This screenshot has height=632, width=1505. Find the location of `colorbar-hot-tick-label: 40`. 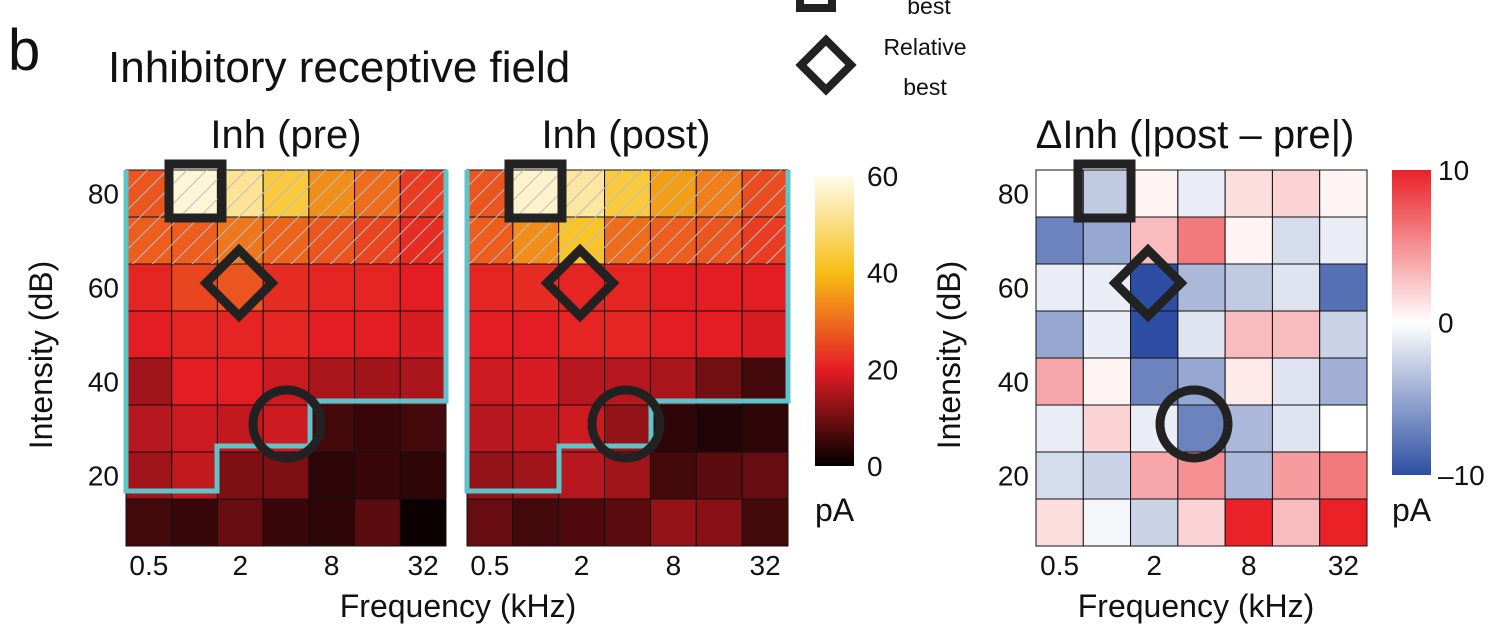

colorbar-hot-tick-label: 40 is located at coordinates (882, 273).